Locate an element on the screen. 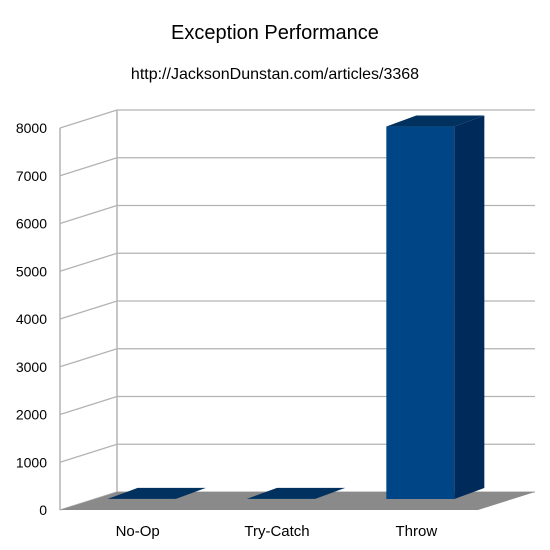 The height and width of the screenshot is (550, 550). y-tick-label: 0 is located at coordinates (43, 510).